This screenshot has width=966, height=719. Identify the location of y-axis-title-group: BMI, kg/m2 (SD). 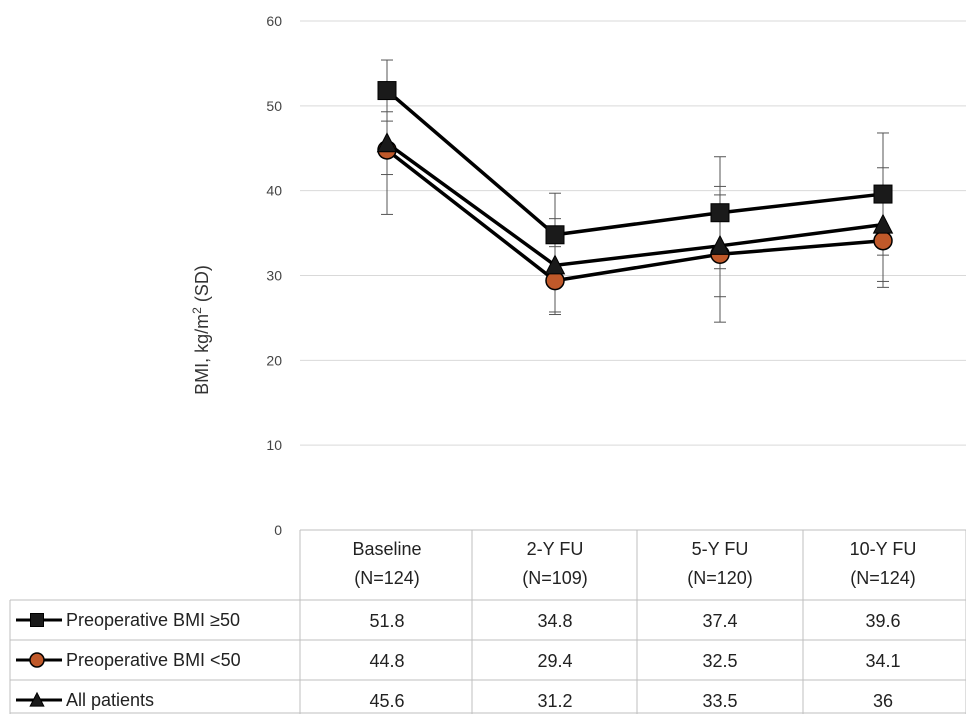
(201, 330).